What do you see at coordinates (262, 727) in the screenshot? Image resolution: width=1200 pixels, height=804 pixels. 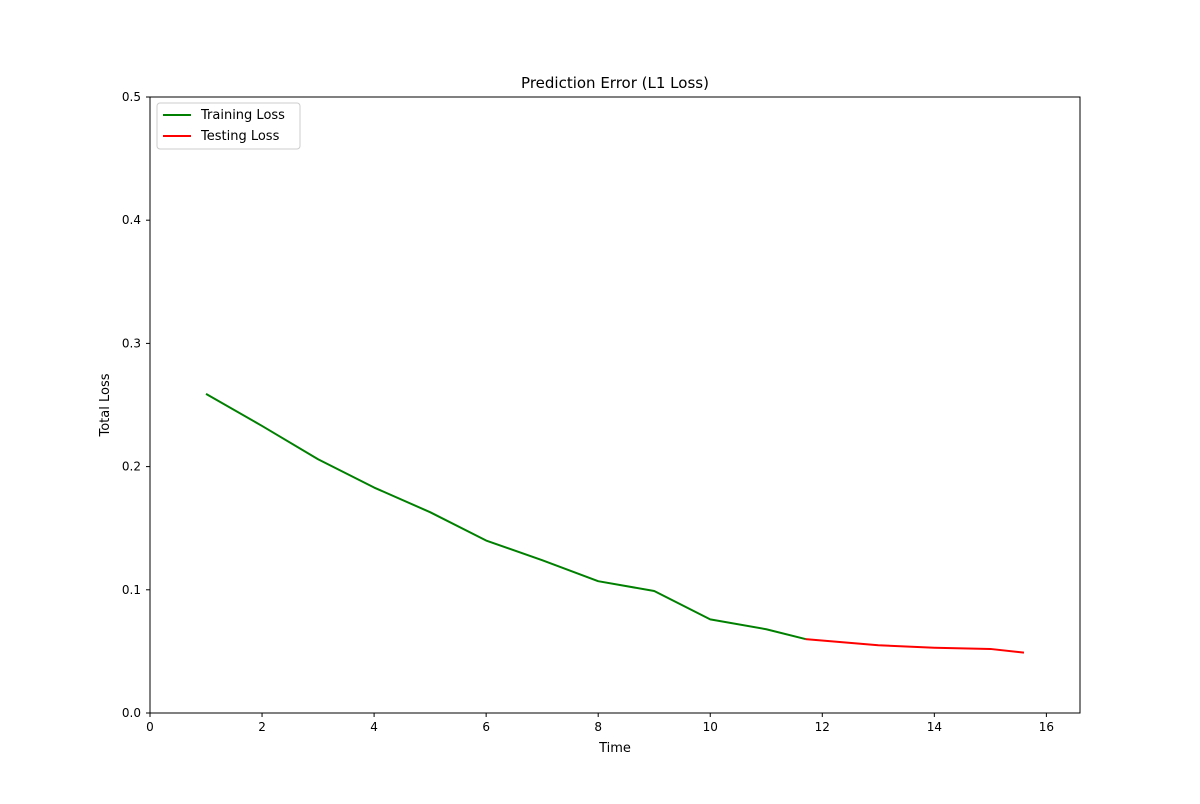 I see `x-tick-label: 2` at bounding box center [262, 727].